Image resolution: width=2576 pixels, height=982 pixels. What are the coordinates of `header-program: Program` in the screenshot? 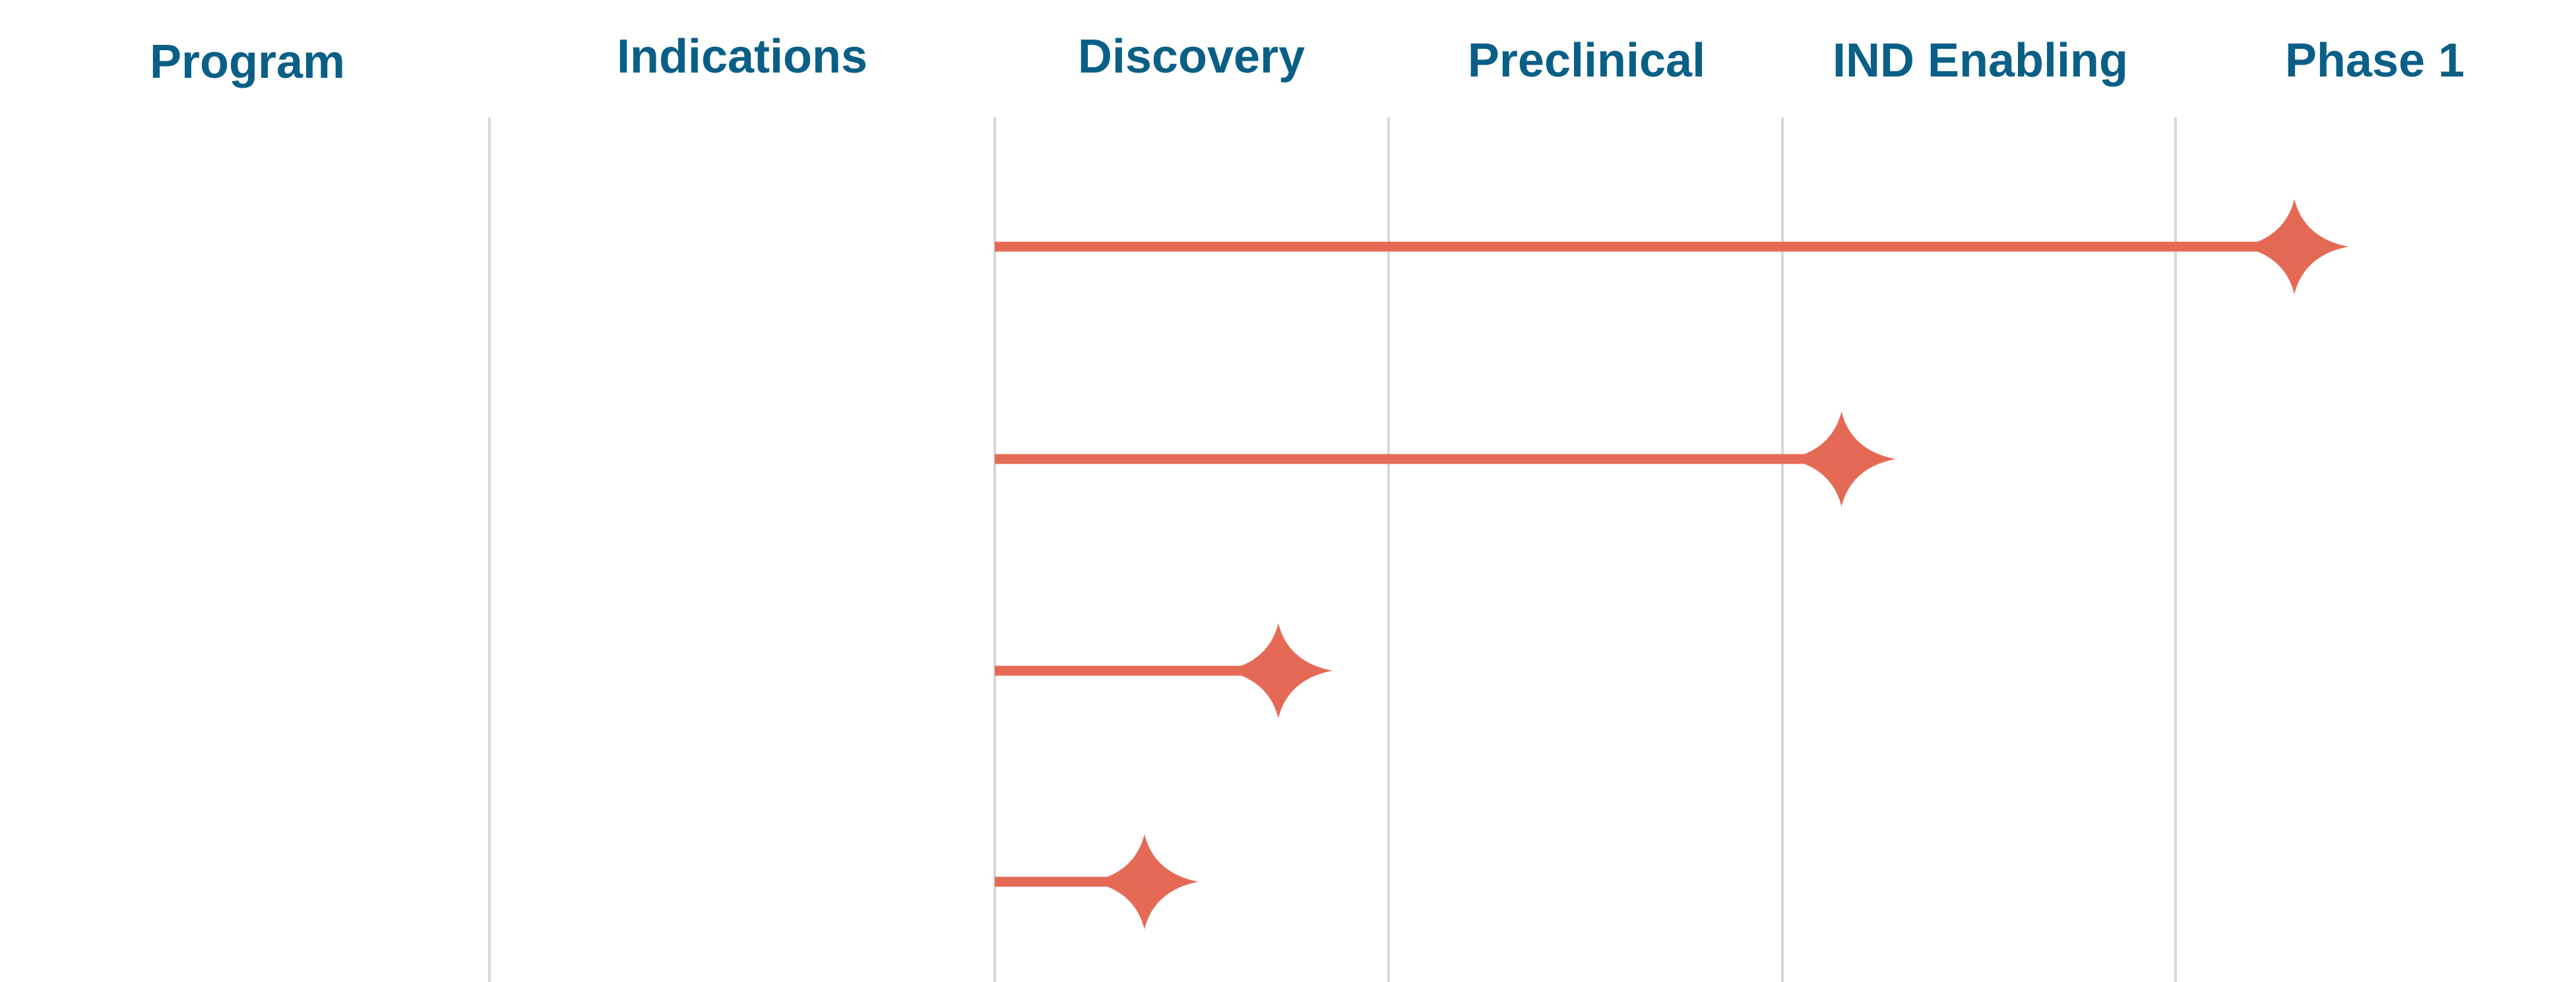 It's located at (248, 62).